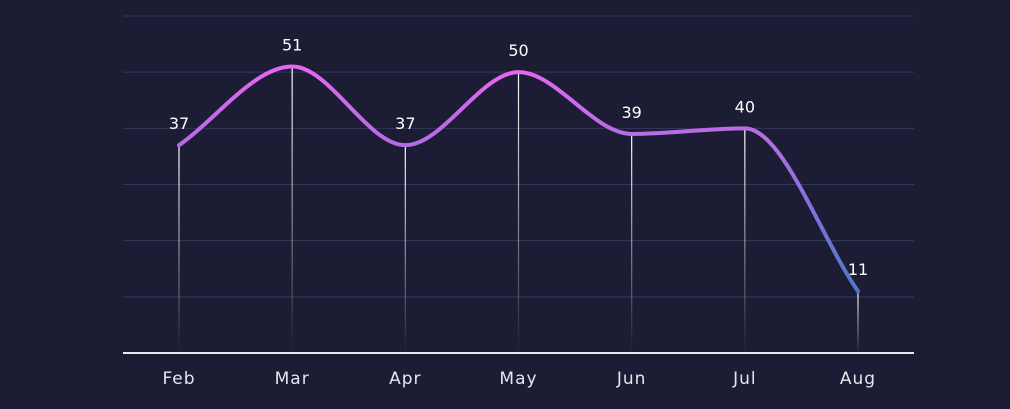 The image size is (1010, 409). What do you see at coordinates (405, 379) in the screenshot?
I see `x-tick-label: Apr` at bounding box center [405, 379].